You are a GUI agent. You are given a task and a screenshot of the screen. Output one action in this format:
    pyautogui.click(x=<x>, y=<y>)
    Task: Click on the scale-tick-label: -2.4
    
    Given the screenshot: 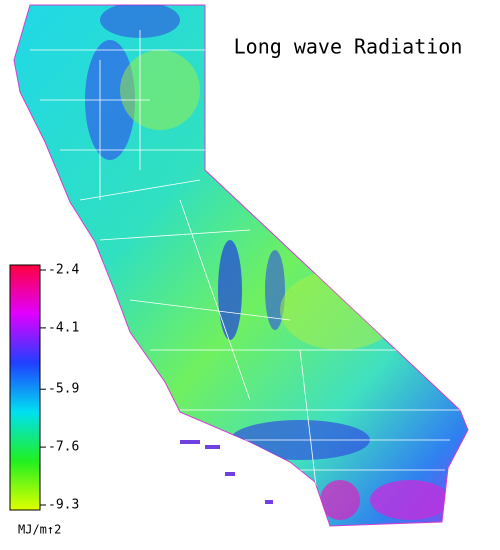 What is the action you would take?
    pyautogui.click(x=63, y=270)
    